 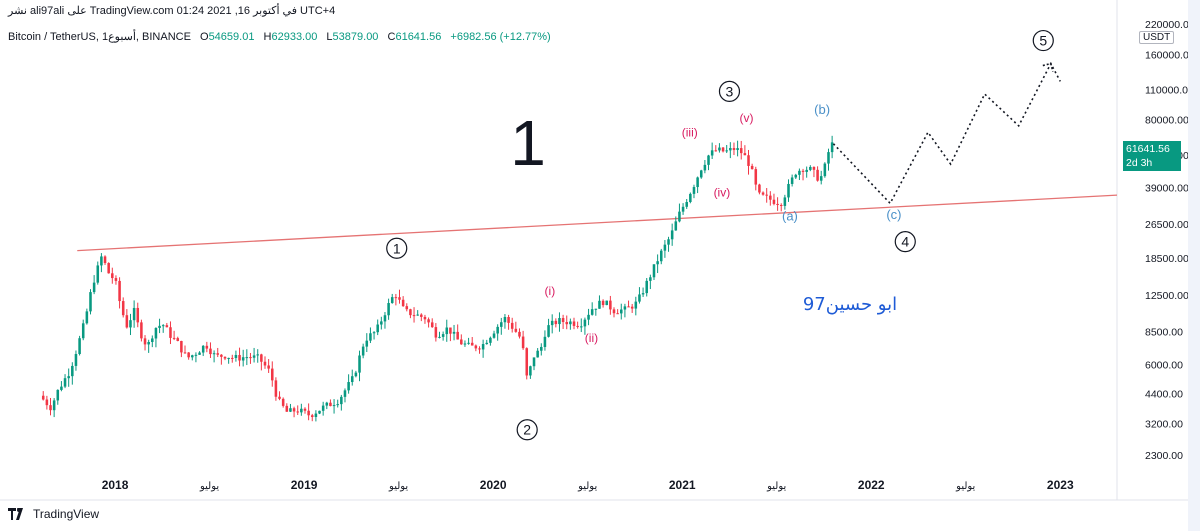 I want to click on symbol-name: Bitcoin / TetherUS, 1أسبوع, BINANCE, so click(x=99, y=37).